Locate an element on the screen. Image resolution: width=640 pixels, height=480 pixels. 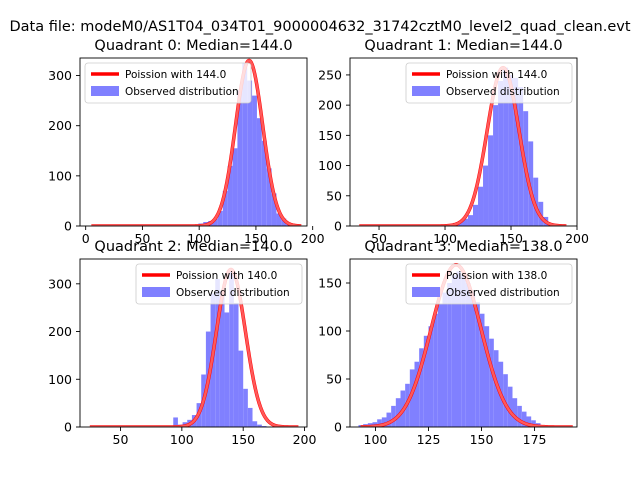
legend: Poission with 138.0 Observed distribution is located at coordinates (489, 284).